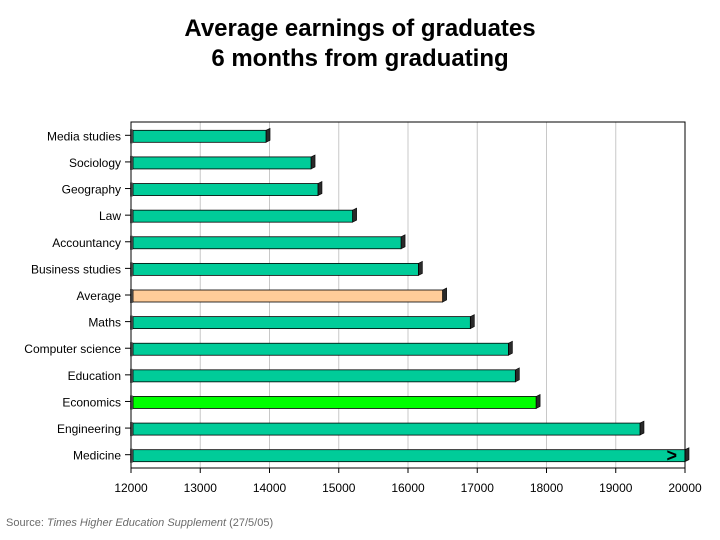  Describe the element at coordinates (104, 323) in the screenshot. I see `y-tick-label: Maths` at that location.